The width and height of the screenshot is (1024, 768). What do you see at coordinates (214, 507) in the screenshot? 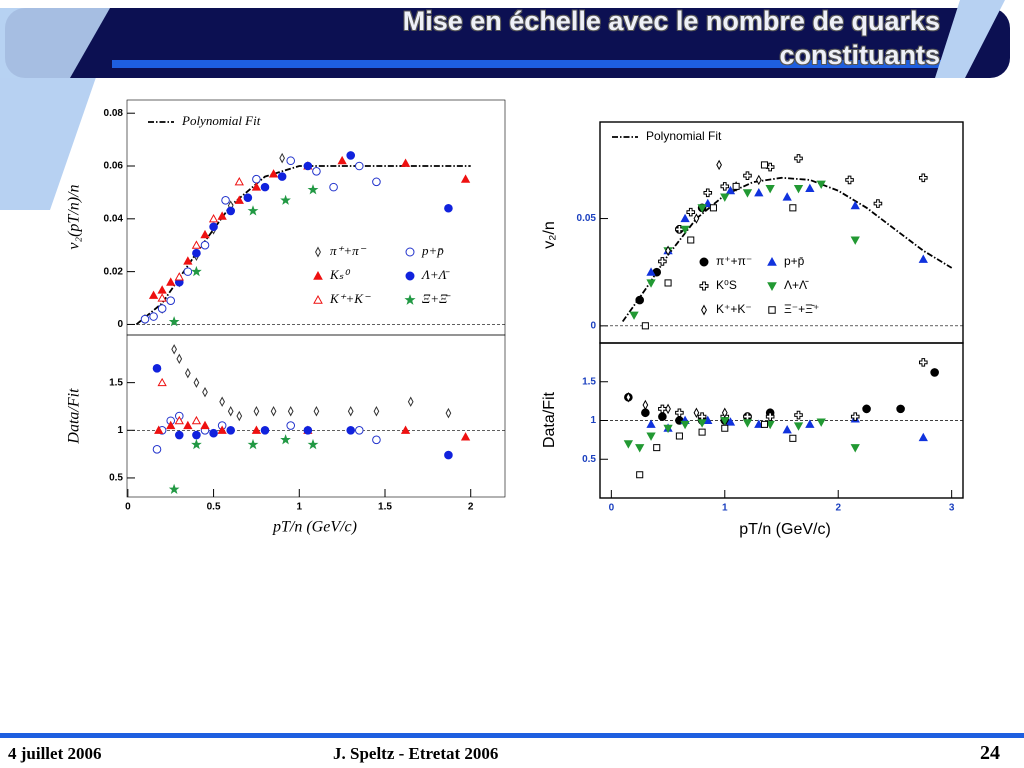
I see `x-tick-label: 0.5` at bounding box center [214, 507].